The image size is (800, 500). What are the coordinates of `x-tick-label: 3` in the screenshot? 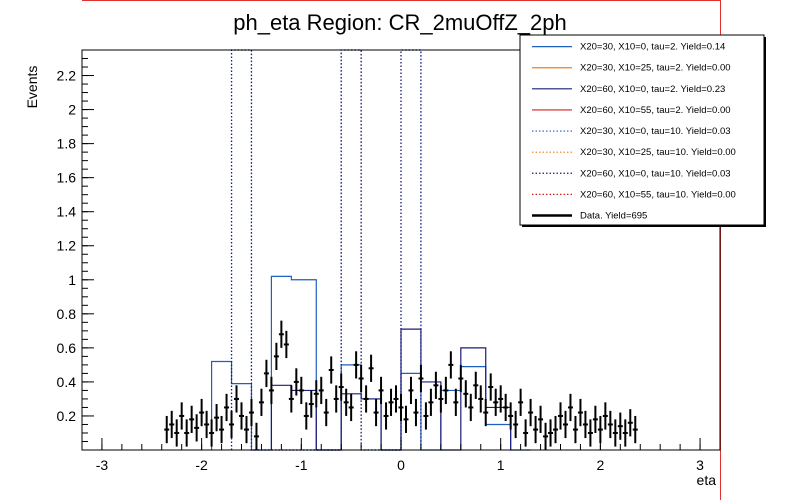 It's located at (700, 465).